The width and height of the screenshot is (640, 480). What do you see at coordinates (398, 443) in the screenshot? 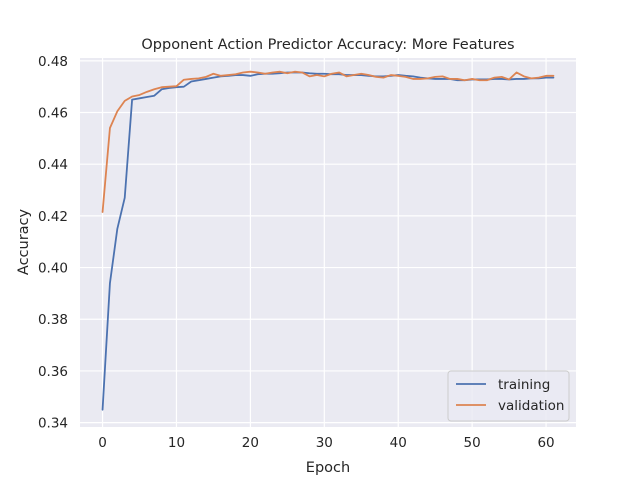
I see `x-tick-label: 40` at bounding box center [398, 443].